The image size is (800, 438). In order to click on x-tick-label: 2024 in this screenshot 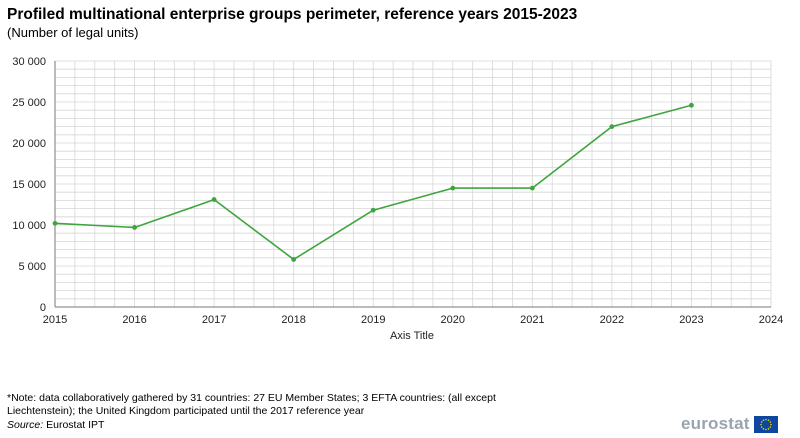, I will do `click(771, 320)`.